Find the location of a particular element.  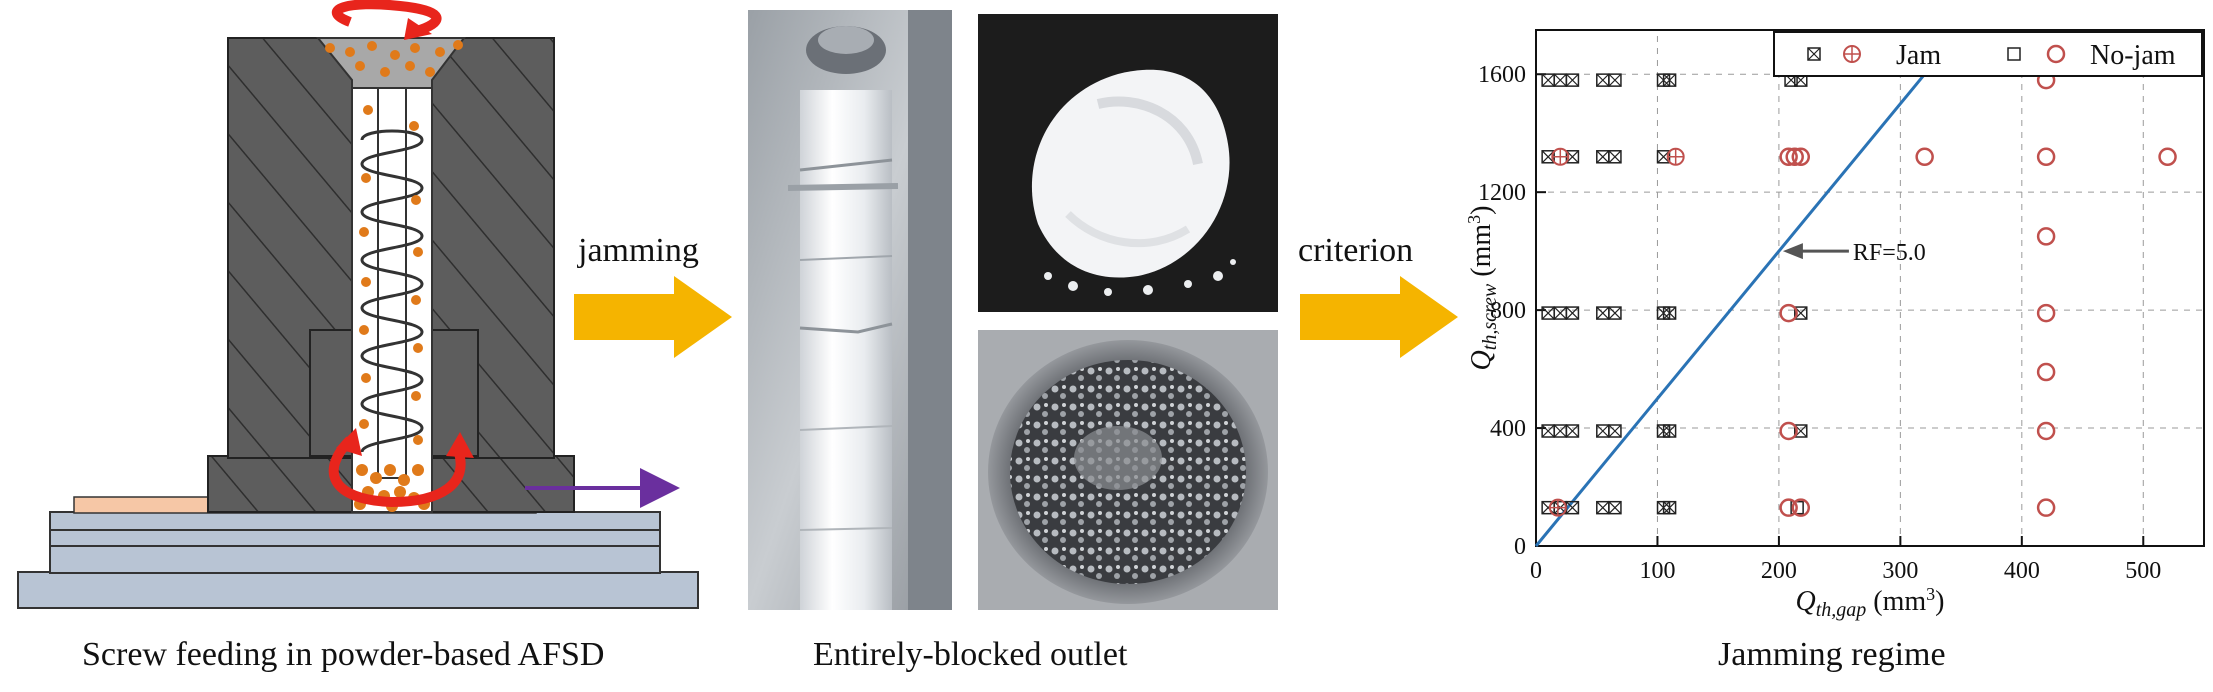

legend-jam-box-marker is located at coordinates (1814, 54).